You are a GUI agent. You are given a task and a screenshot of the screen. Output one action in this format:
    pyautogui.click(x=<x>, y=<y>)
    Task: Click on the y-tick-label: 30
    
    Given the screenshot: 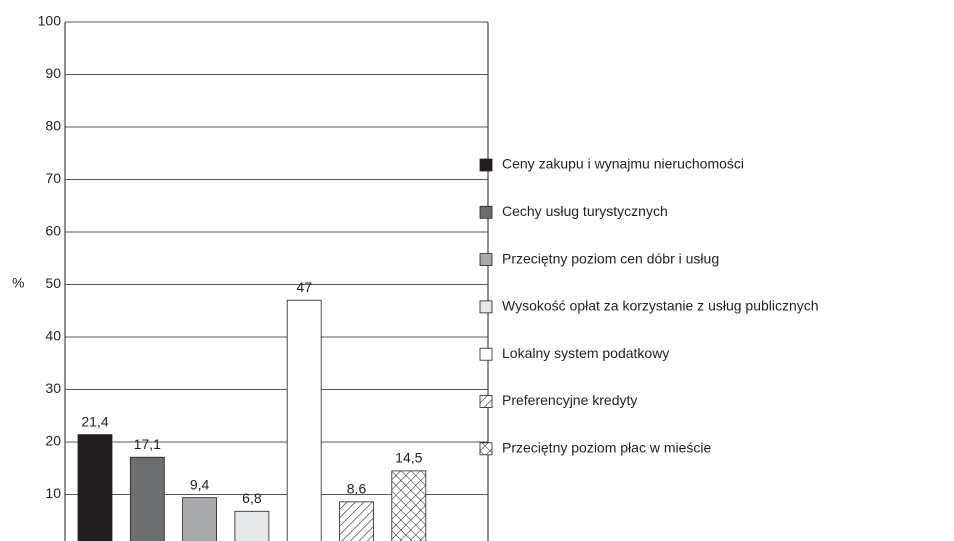 What is the action you would take?
    pyautogui.click(x=53, y=388)
    